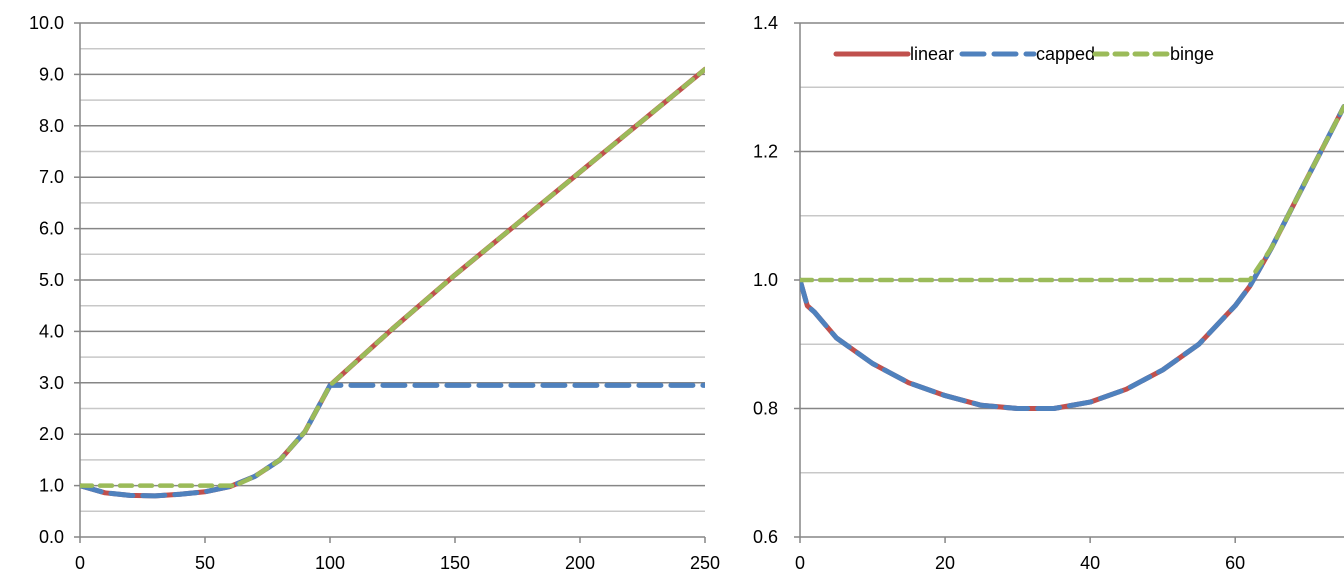 The height and width of the screenshot is (582, 1344). Describe the element at coordinates (455, 563) in the screenshot. I see `x-tick-label: 150` at that location.